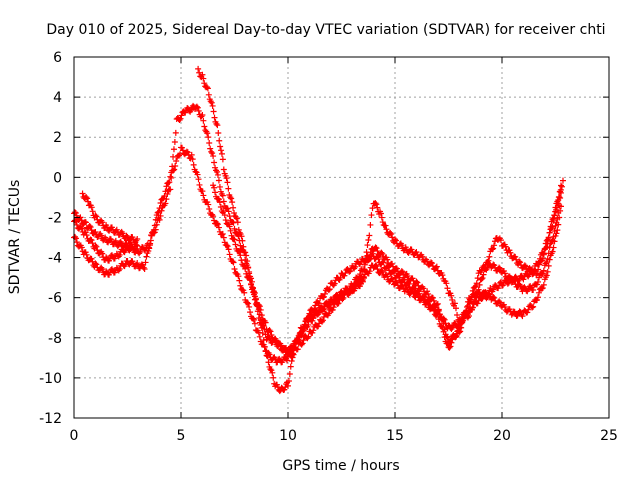 Image resolution: width=640 pixels, height=480 pixels. I want to click on y-axis-label: SDTVAR / TECUs, so click(15, 237).